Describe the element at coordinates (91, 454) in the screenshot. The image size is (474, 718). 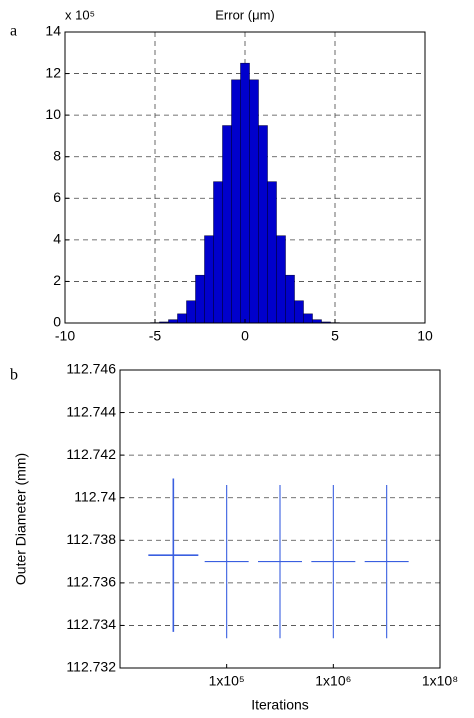
I see `y-tick-label: 112.742` at that location.